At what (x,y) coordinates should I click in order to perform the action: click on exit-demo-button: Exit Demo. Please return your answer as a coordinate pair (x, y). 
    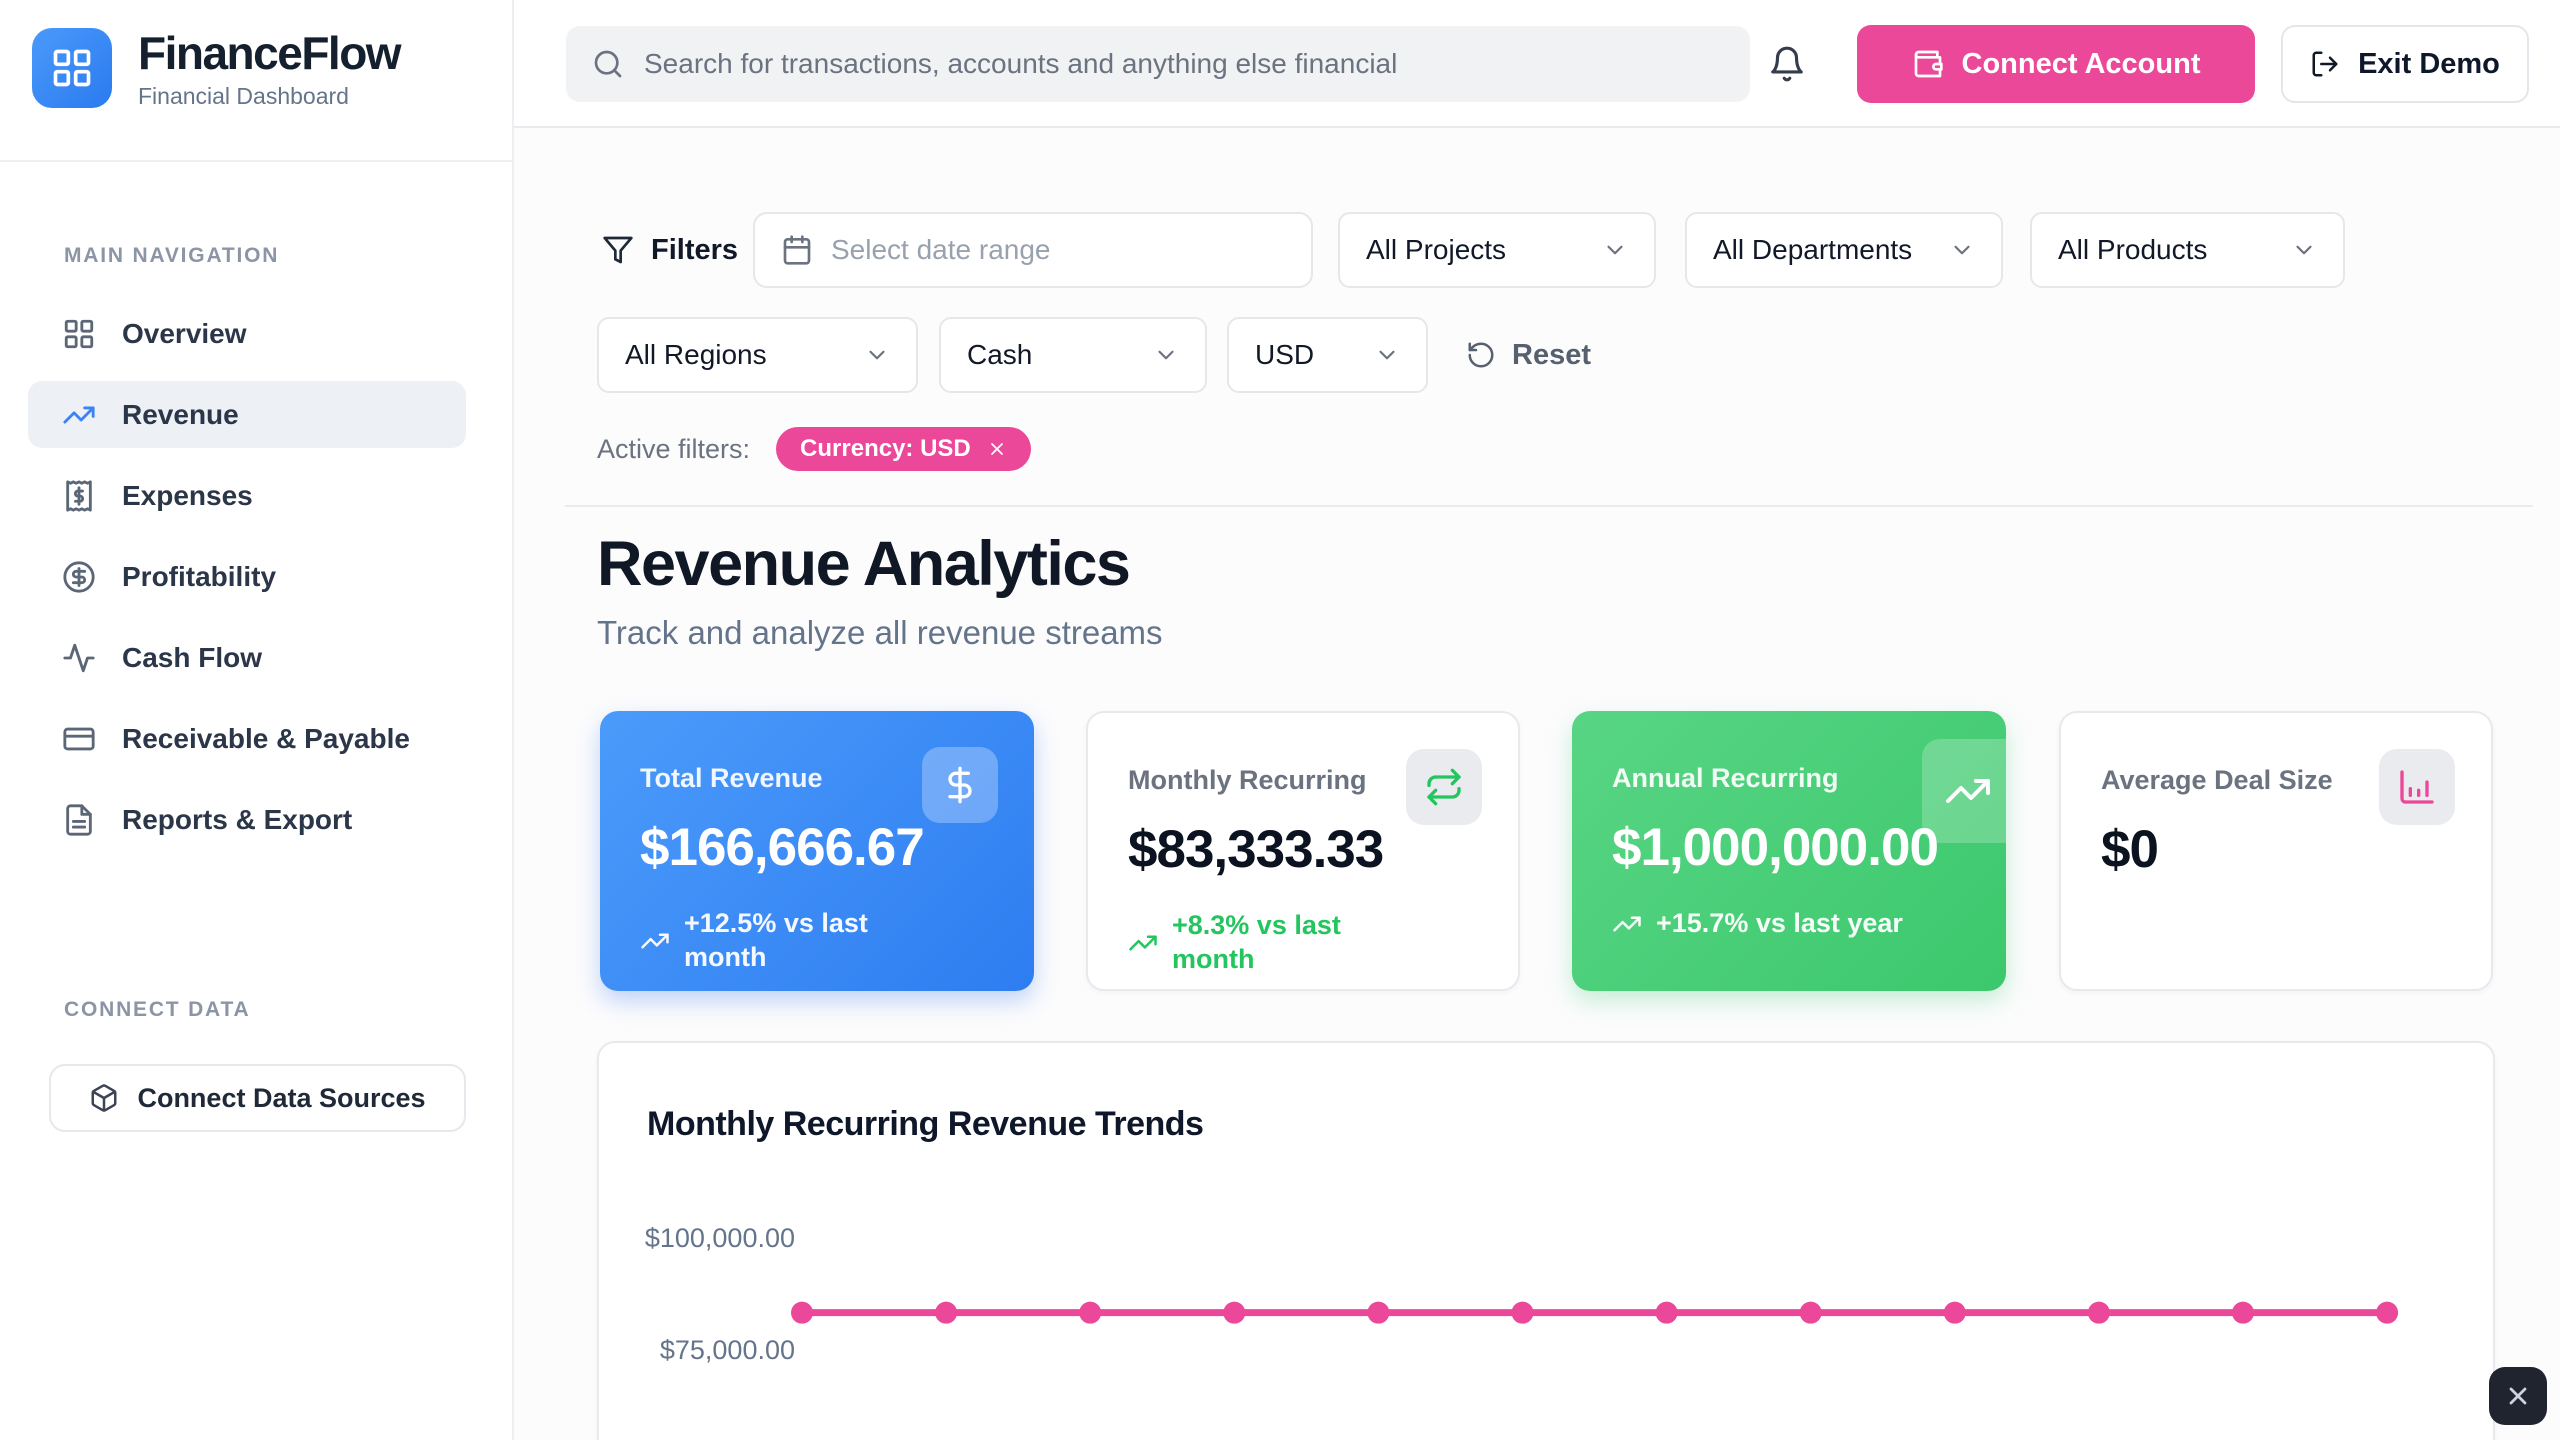
    Looking at the image, I should click on (2405, 64).